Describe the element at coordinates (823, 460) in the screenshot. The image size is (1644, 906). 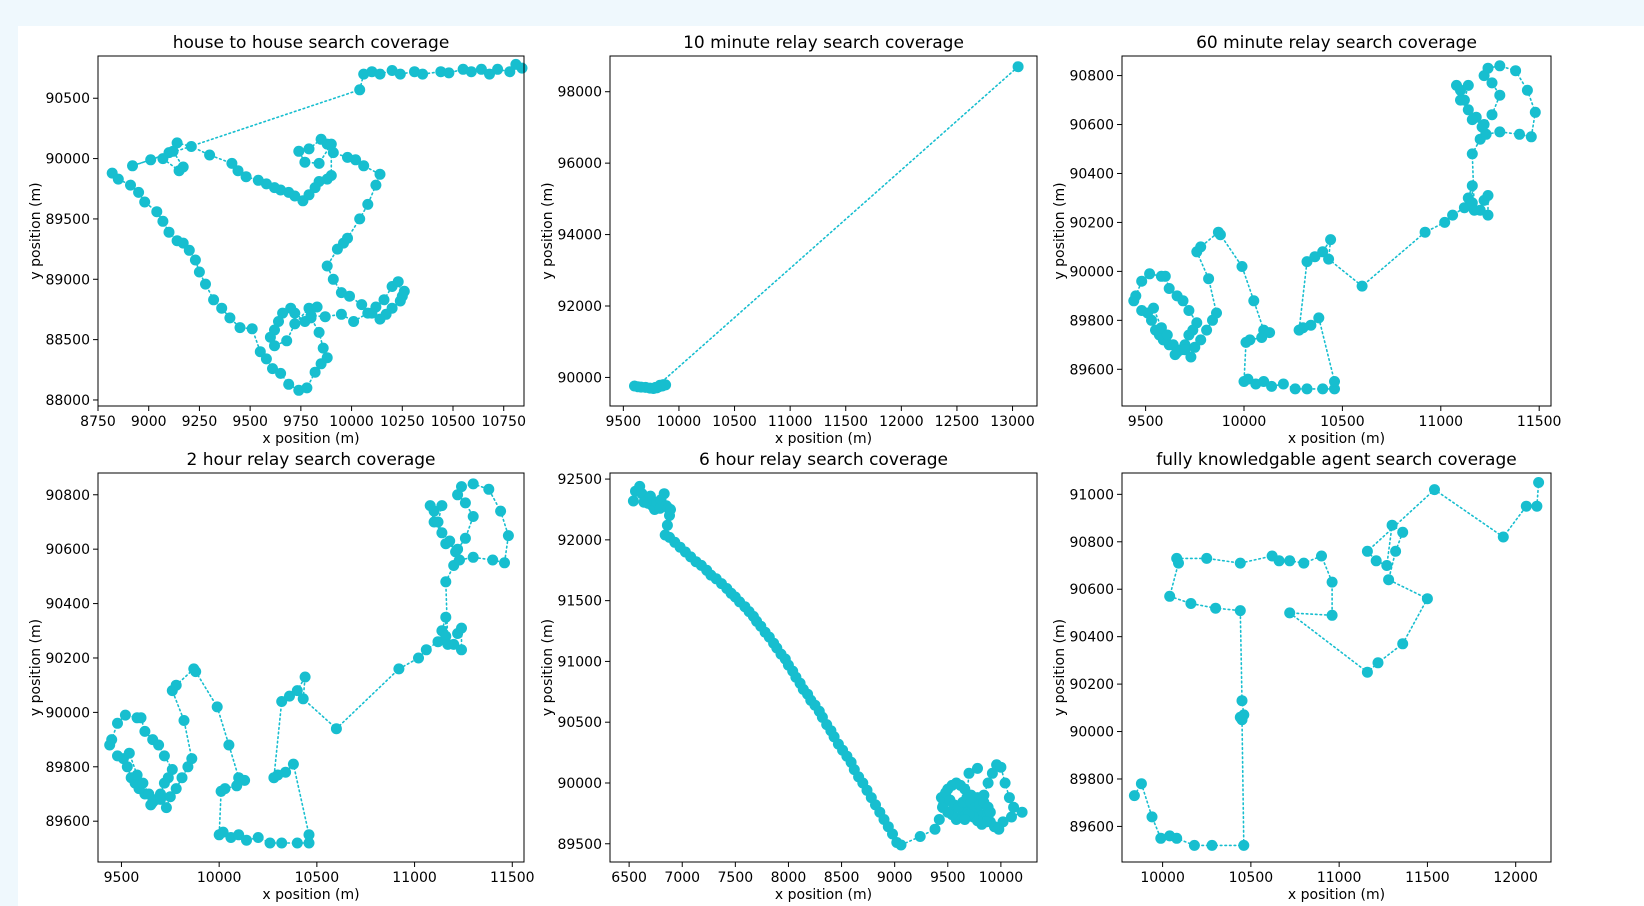
I see `chart-title: 6 hour relay search coverage` at that location.